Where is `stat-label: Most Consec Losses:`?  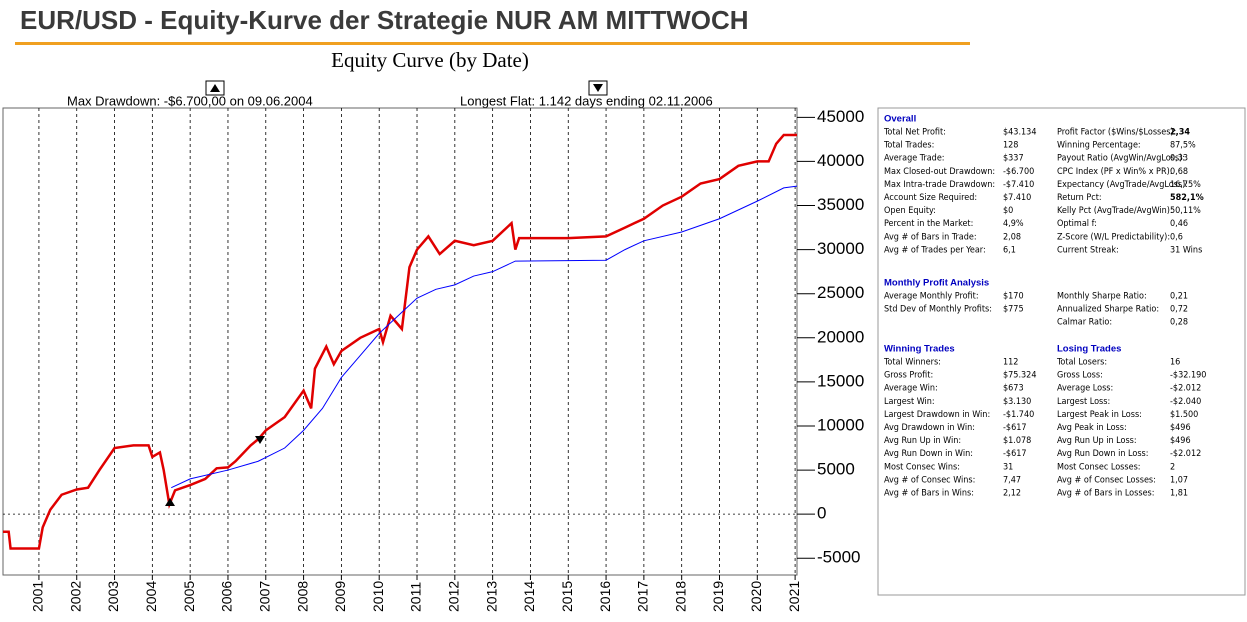 stat-label: Most Consec Losses: is located at coordinates (1099, 467).